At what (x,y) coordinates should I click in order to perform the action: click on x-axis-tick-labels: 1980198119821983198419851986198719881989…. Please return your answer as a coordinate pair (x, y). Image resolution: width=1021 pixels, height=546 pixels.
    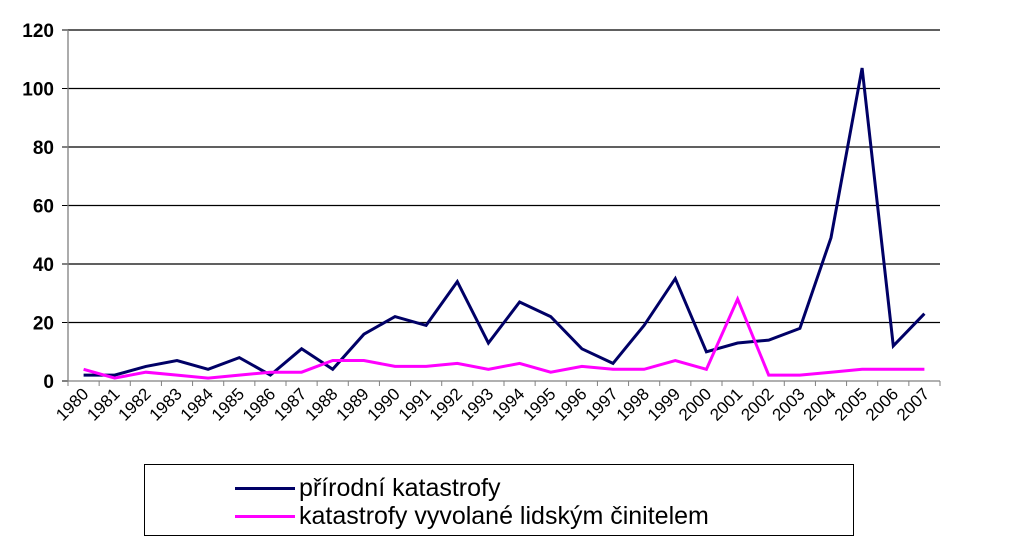
    Looking at the image, I should click on (492, 404).